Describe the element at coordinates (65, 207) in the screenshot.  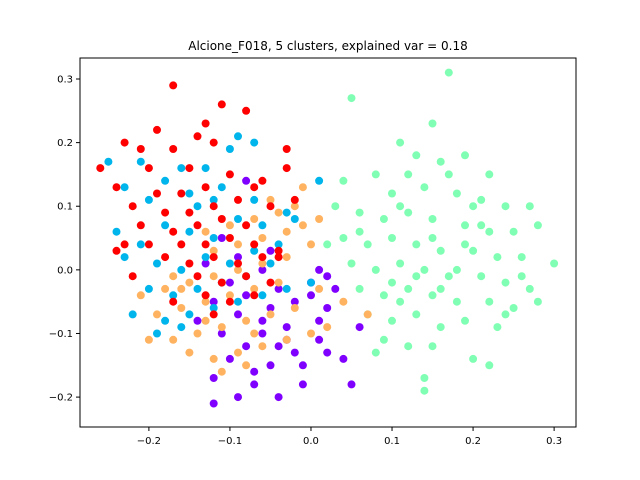
I see `y-tick-label-4: 0.1` at that location.